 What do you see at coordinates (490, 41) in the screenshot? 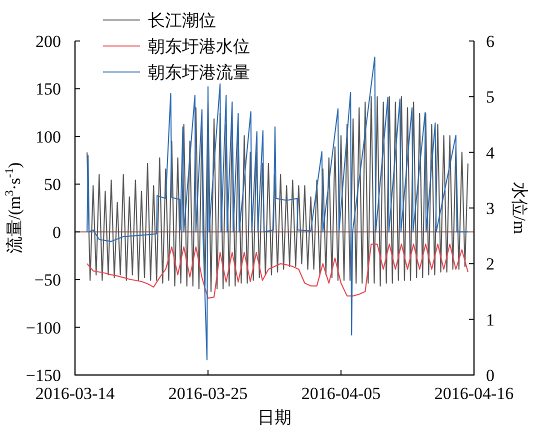
I see `y2-tick-label: 6` at bounding box center [490, 41].